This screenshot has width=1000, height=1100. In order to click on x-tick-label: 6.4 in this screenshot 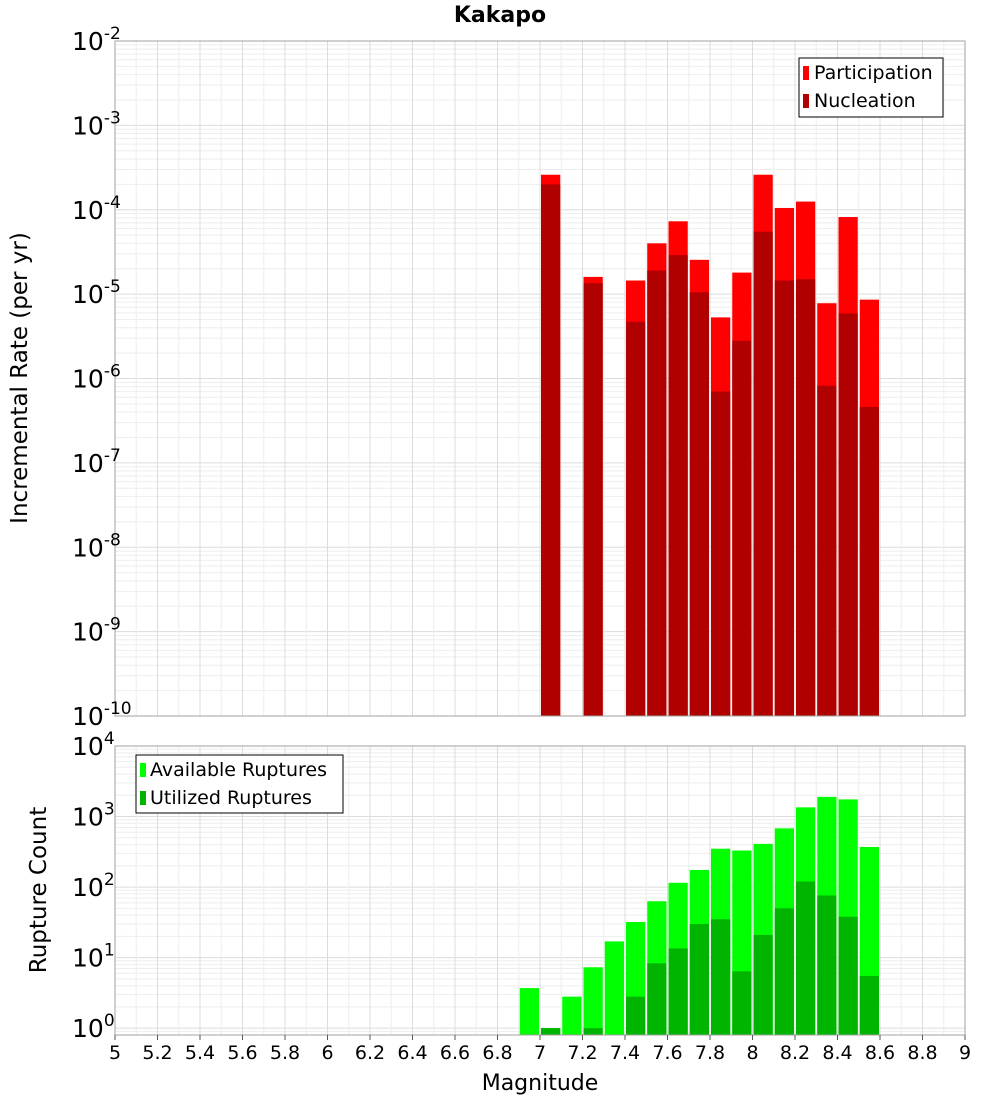, I will do `click(412, 1053)`.